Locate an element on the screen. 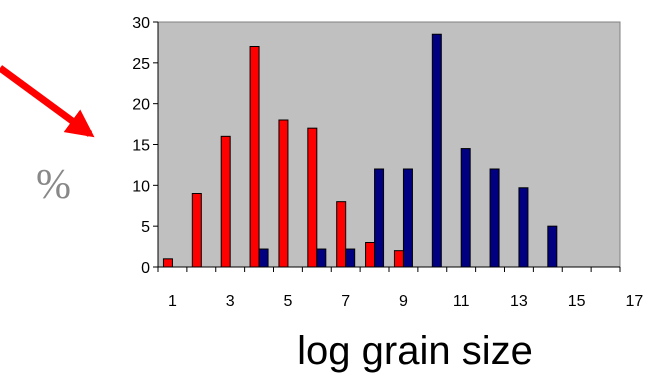  y-tick-label: 10 is located at coordinates (141, 186).